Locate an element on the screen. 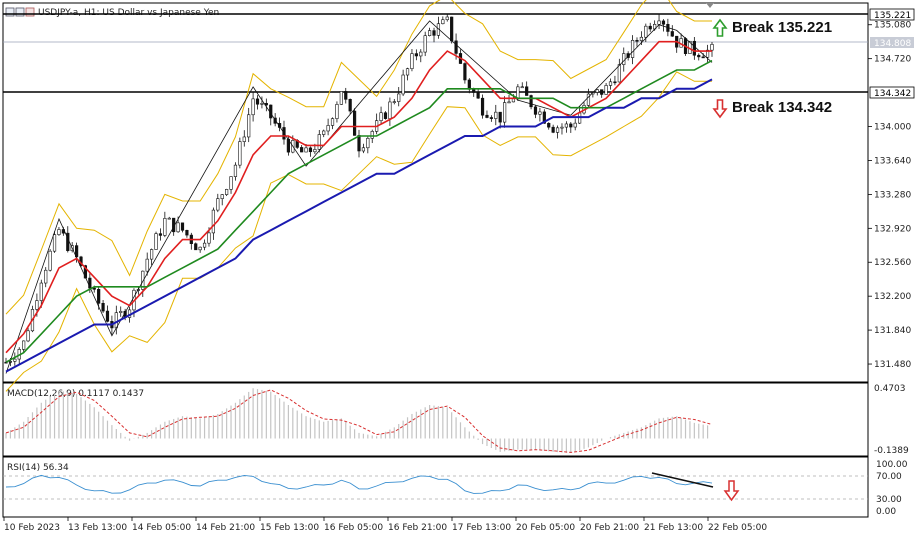  price-label-support: 134.342 is located at coordinates (892, 92).